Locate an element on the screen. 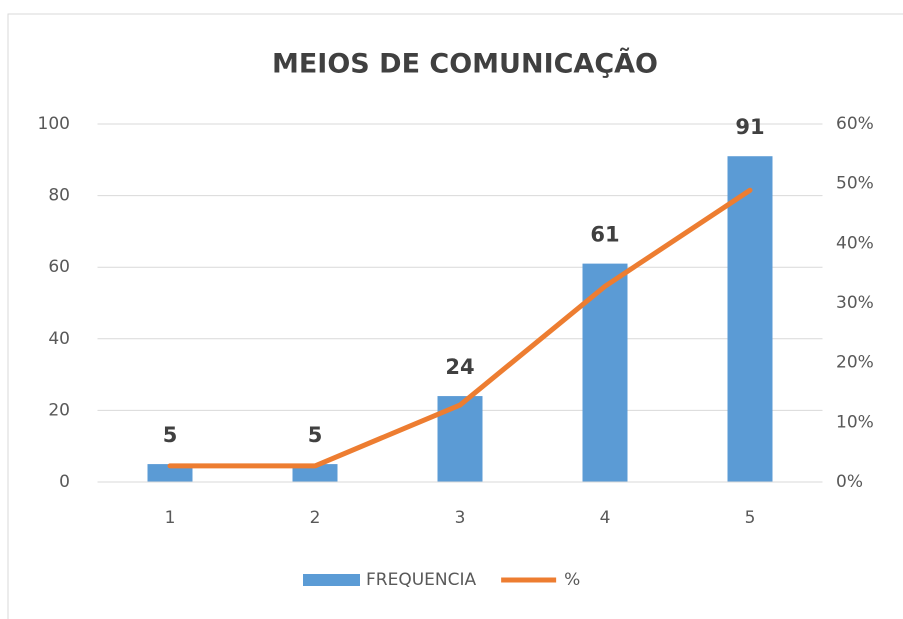 The image size is (903, 619). x-tick-label: 4 is located at coordinates (605, 518).